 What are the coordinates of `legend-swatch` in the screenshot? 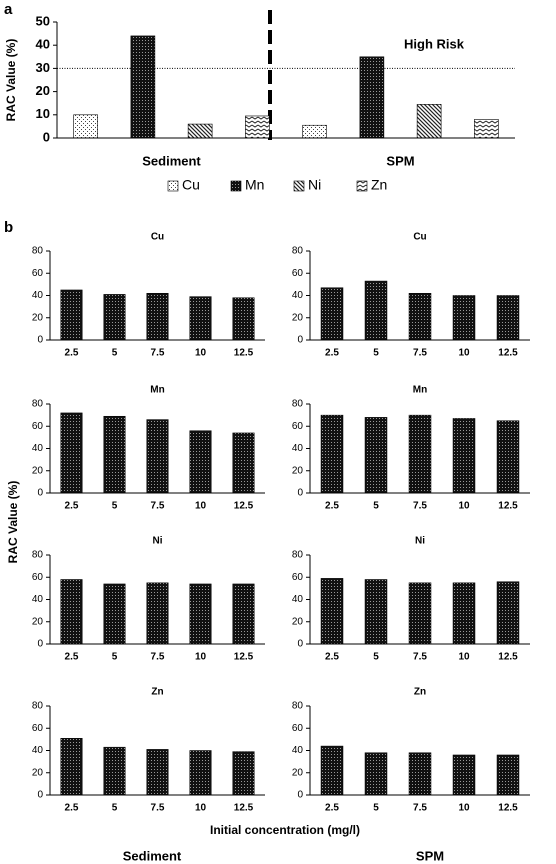 It's located at (299, 186).